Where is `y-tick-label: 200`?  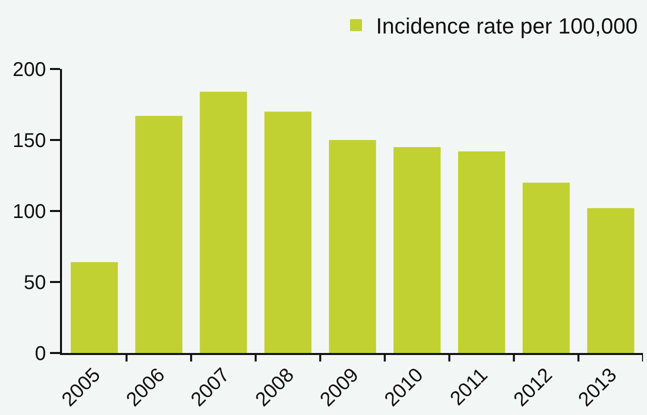 y-tick-label: 200 is located at coordinates (29, 70).